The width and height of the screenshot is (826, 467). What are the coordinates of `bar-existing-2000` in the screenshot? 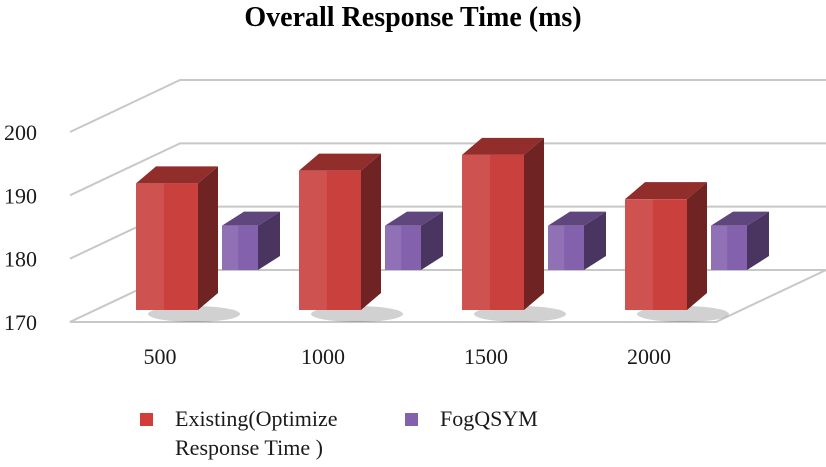 It's located at (666, 246).